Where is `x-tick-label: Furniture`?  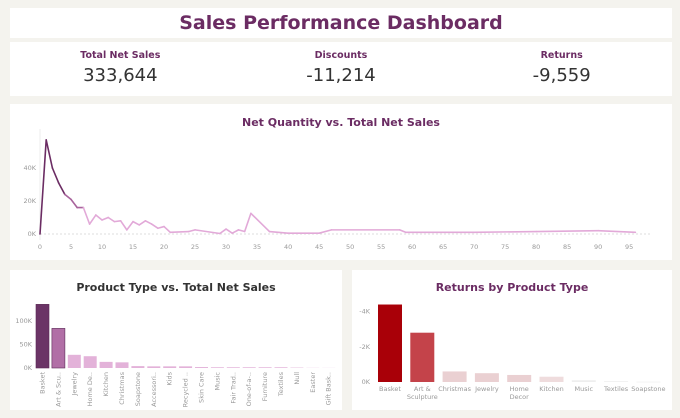
x-tick-label: Furniture is located at coordinates (265, 386).